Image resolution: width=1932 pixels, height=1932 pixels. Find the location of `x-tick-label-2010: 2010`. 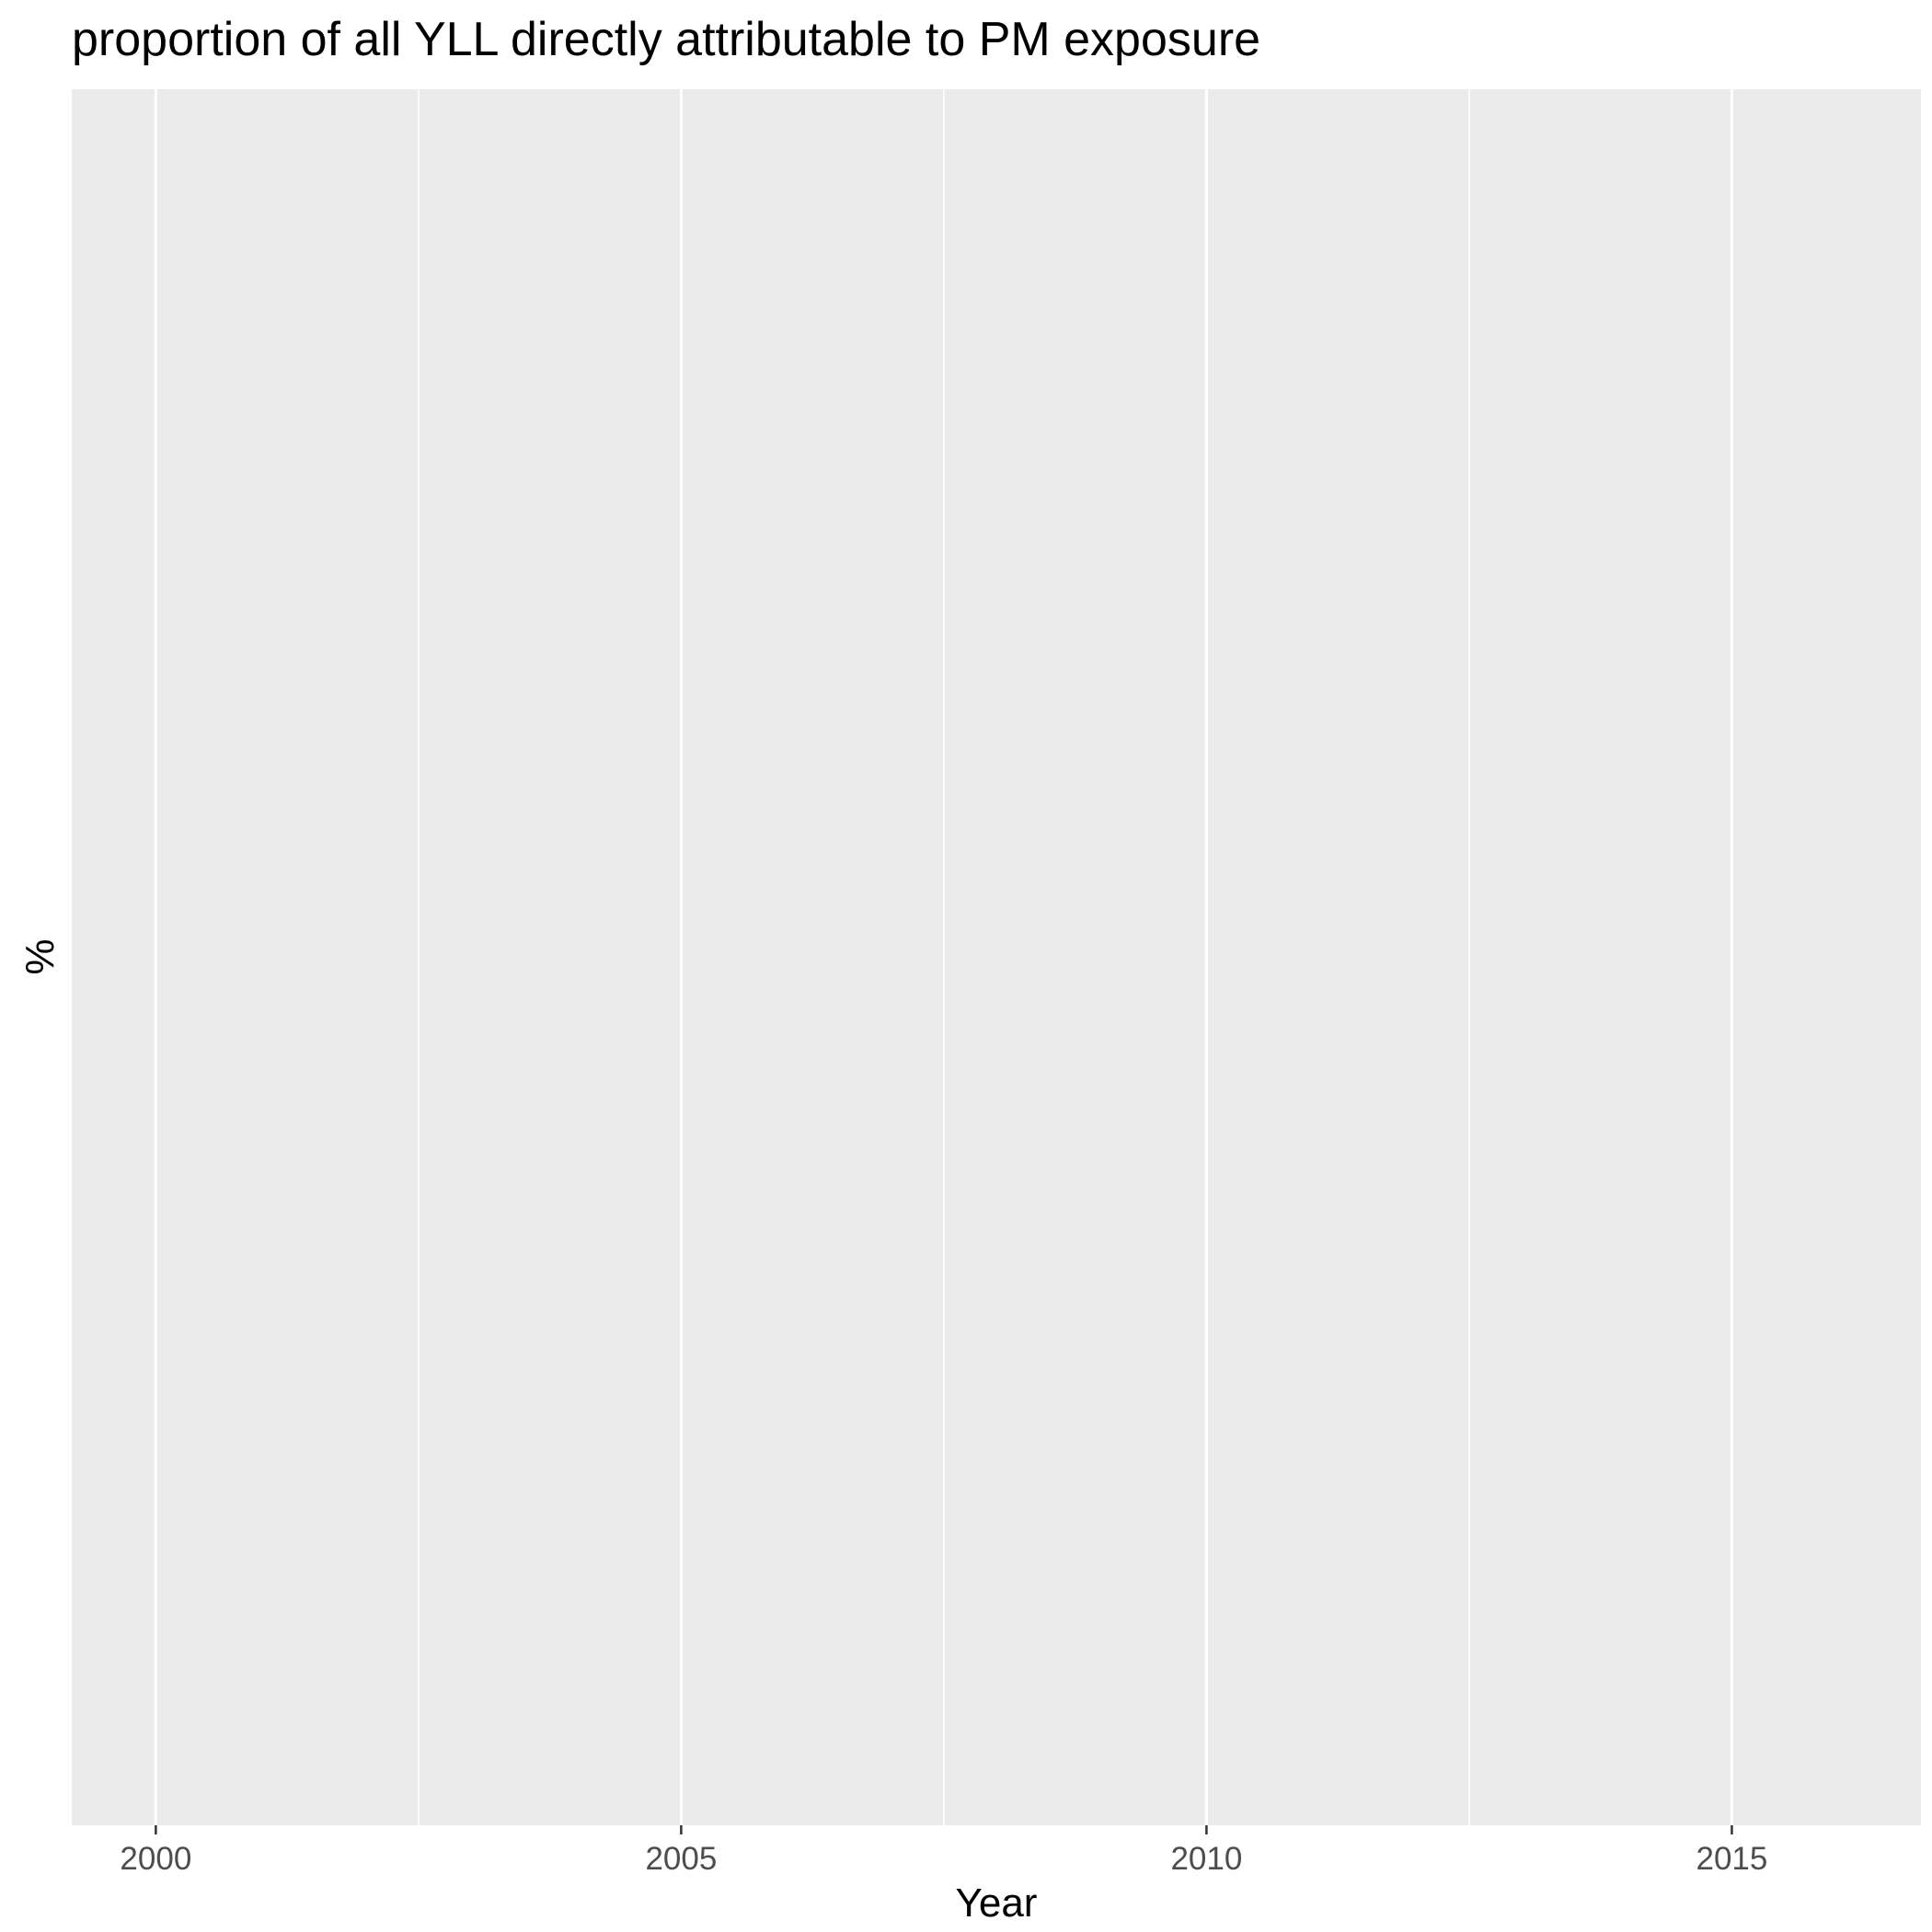

x-tick-label-2010: 2010 is located at coordinates (1206, 1859).